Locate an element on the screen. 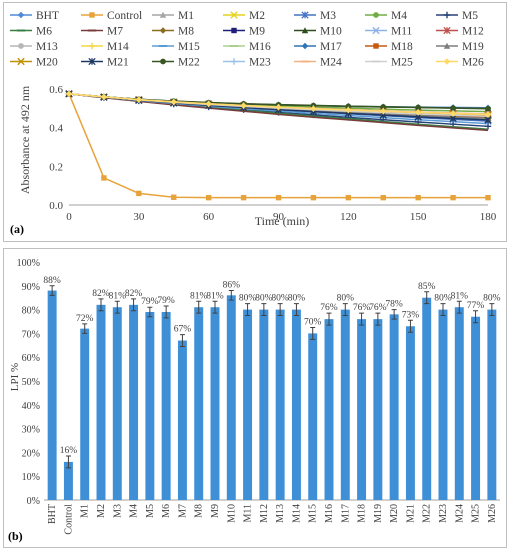 This screenshot has width=512, height=550. x-tick-label: 90 is located at coordinates (279, 217).